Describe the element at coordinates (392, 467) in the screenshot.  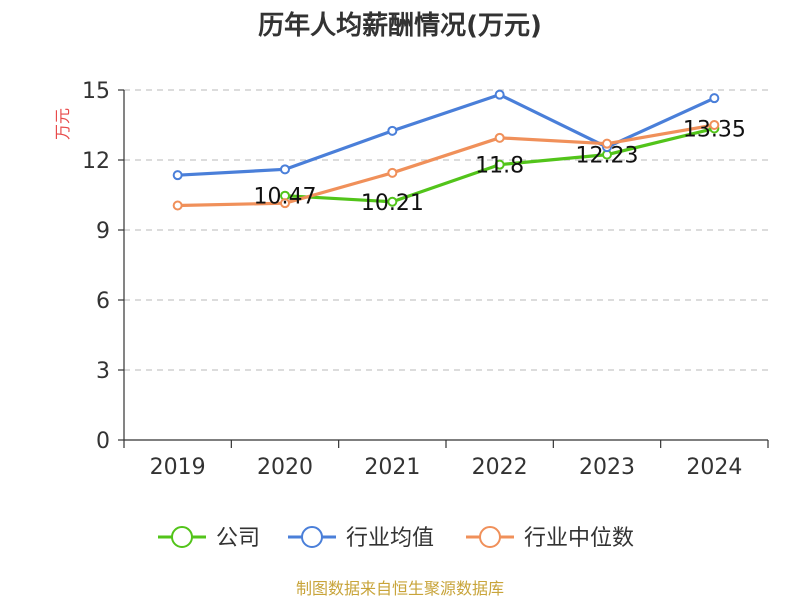
I see `x-tick-label: 2021` at that location.